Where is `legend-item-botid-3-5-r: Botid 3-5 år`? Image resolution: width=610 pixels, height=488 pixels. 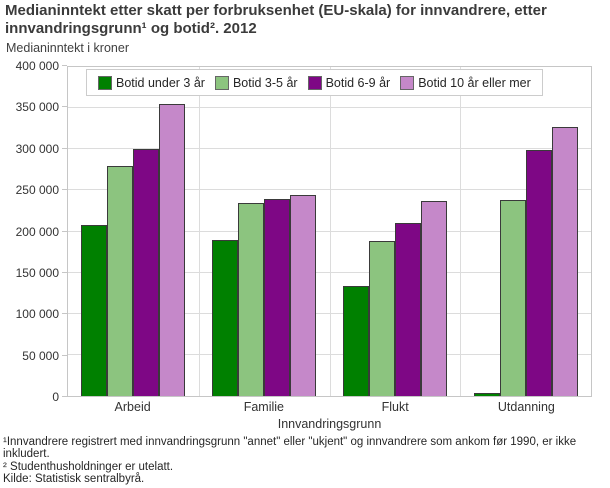
legend-item-botid-3-5-r: Botid 3-5 år is located at coordinates (256, 82).